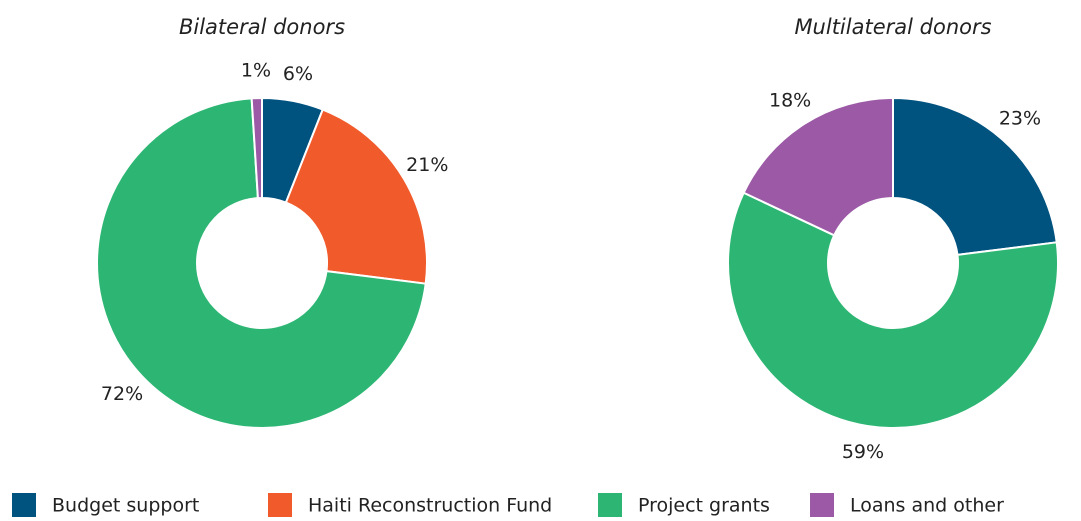  I want to click on data-label: 21%, so click(427, 165).